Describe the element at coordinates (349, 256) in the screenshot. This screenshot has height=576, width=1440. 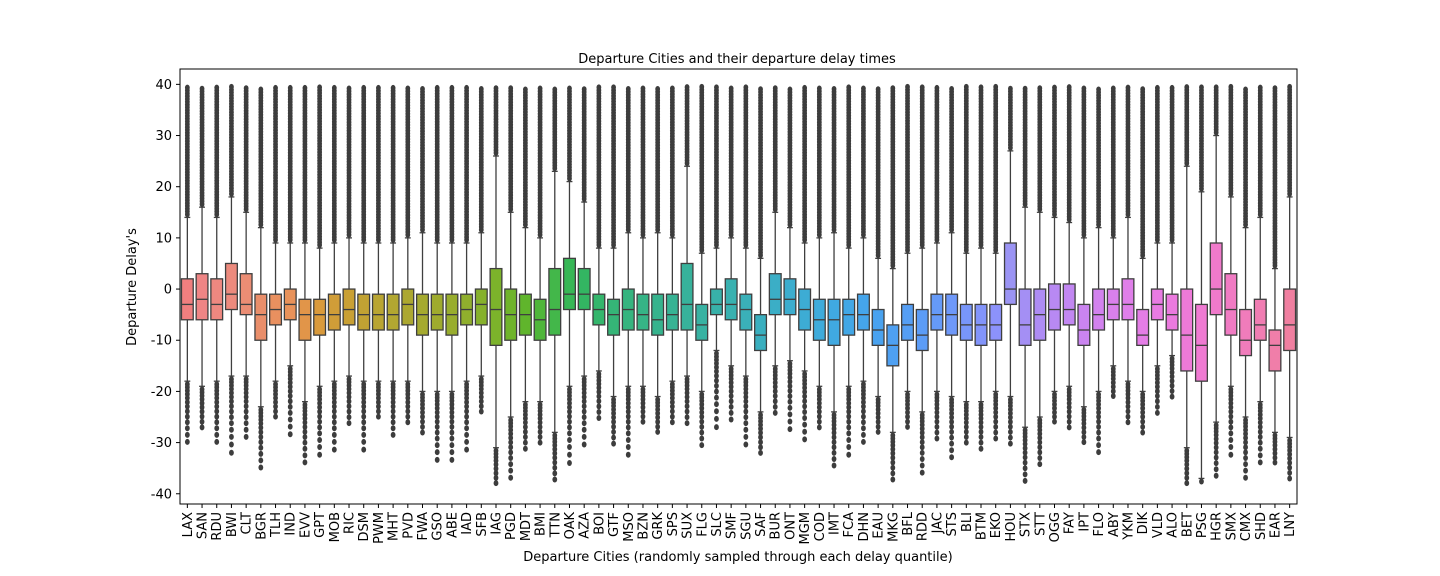
I see `box-ric` at that location.